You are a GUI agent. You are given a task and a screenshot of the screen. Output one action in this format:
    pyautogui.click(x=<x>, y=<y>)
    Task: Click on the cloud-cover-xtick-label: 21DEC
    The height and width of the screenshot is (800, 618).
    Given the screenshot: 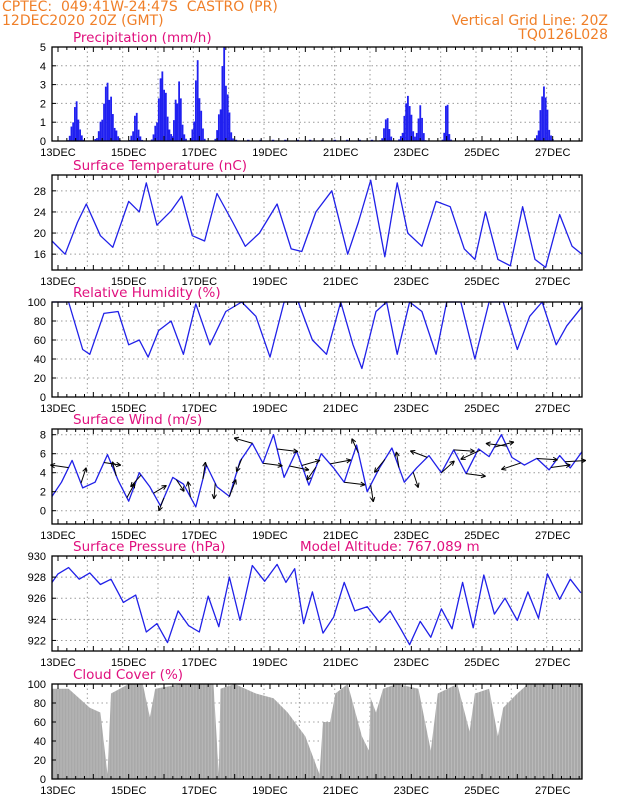 What is the action you would take?
    pyautogui.click(x=341, y=791)
    